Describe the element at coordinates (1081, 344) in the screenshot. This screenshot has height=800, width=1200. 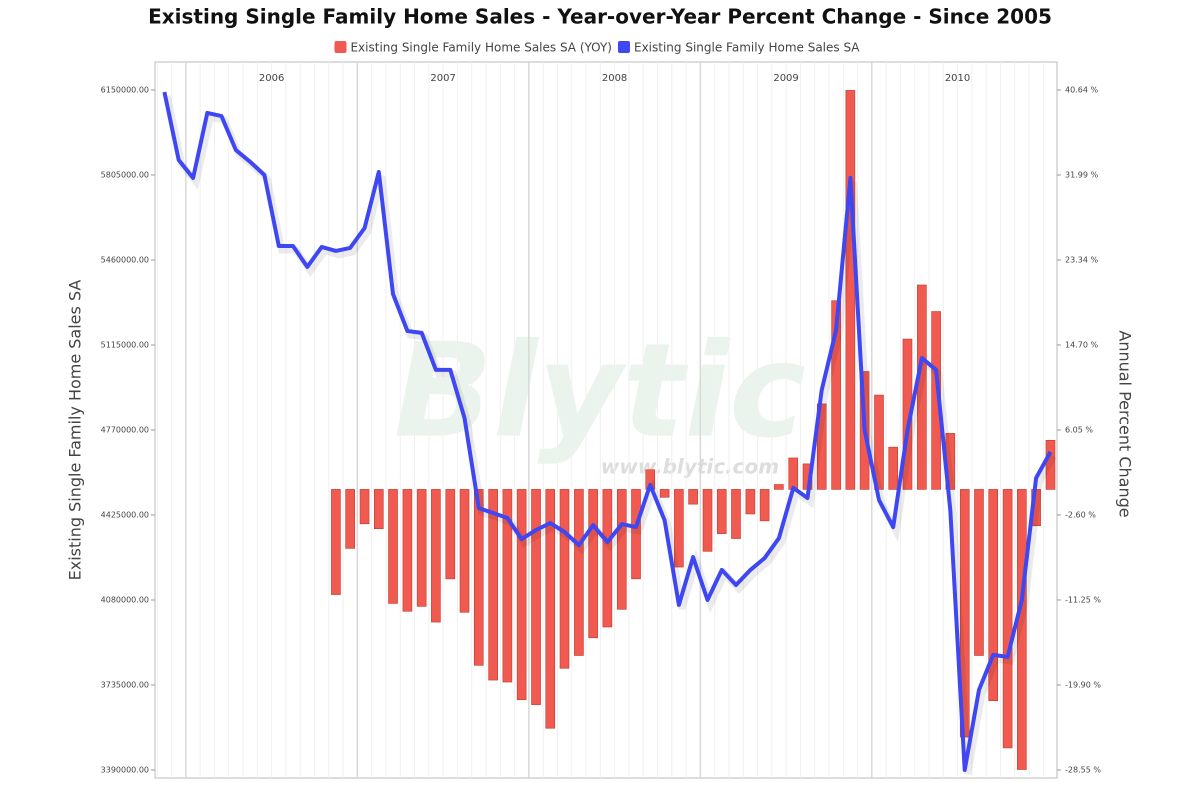
I see `y2-tick-label: 14.70 %` at that location.